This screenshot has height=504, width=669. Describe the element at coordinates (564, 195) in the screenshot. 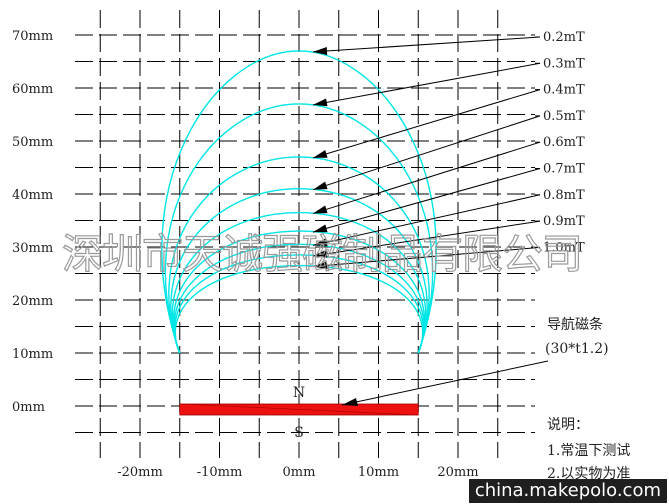

I see `field-line-label: 0.8mT` at that location.